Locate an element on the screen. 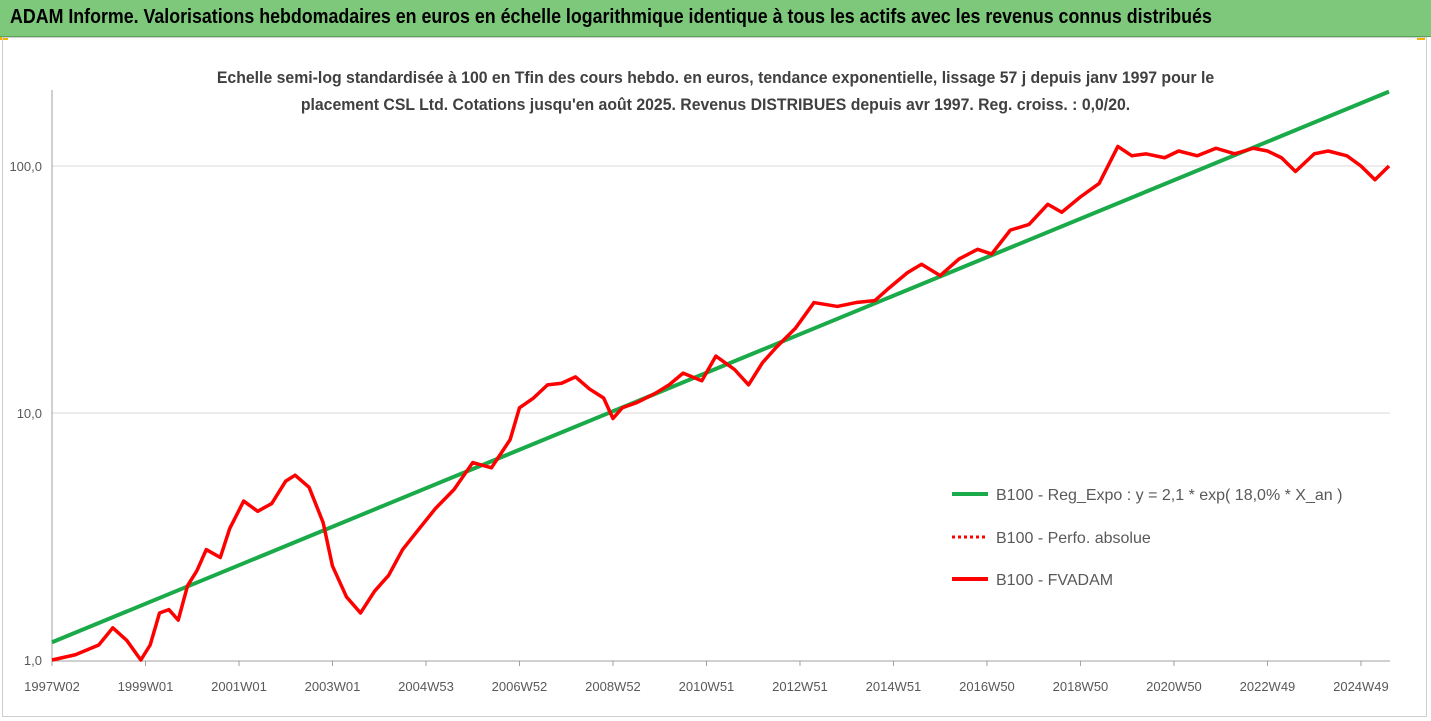 The image size is (1431, 721). x-tick-label-11: 2018W50 is located at coordinates (1081, 686).